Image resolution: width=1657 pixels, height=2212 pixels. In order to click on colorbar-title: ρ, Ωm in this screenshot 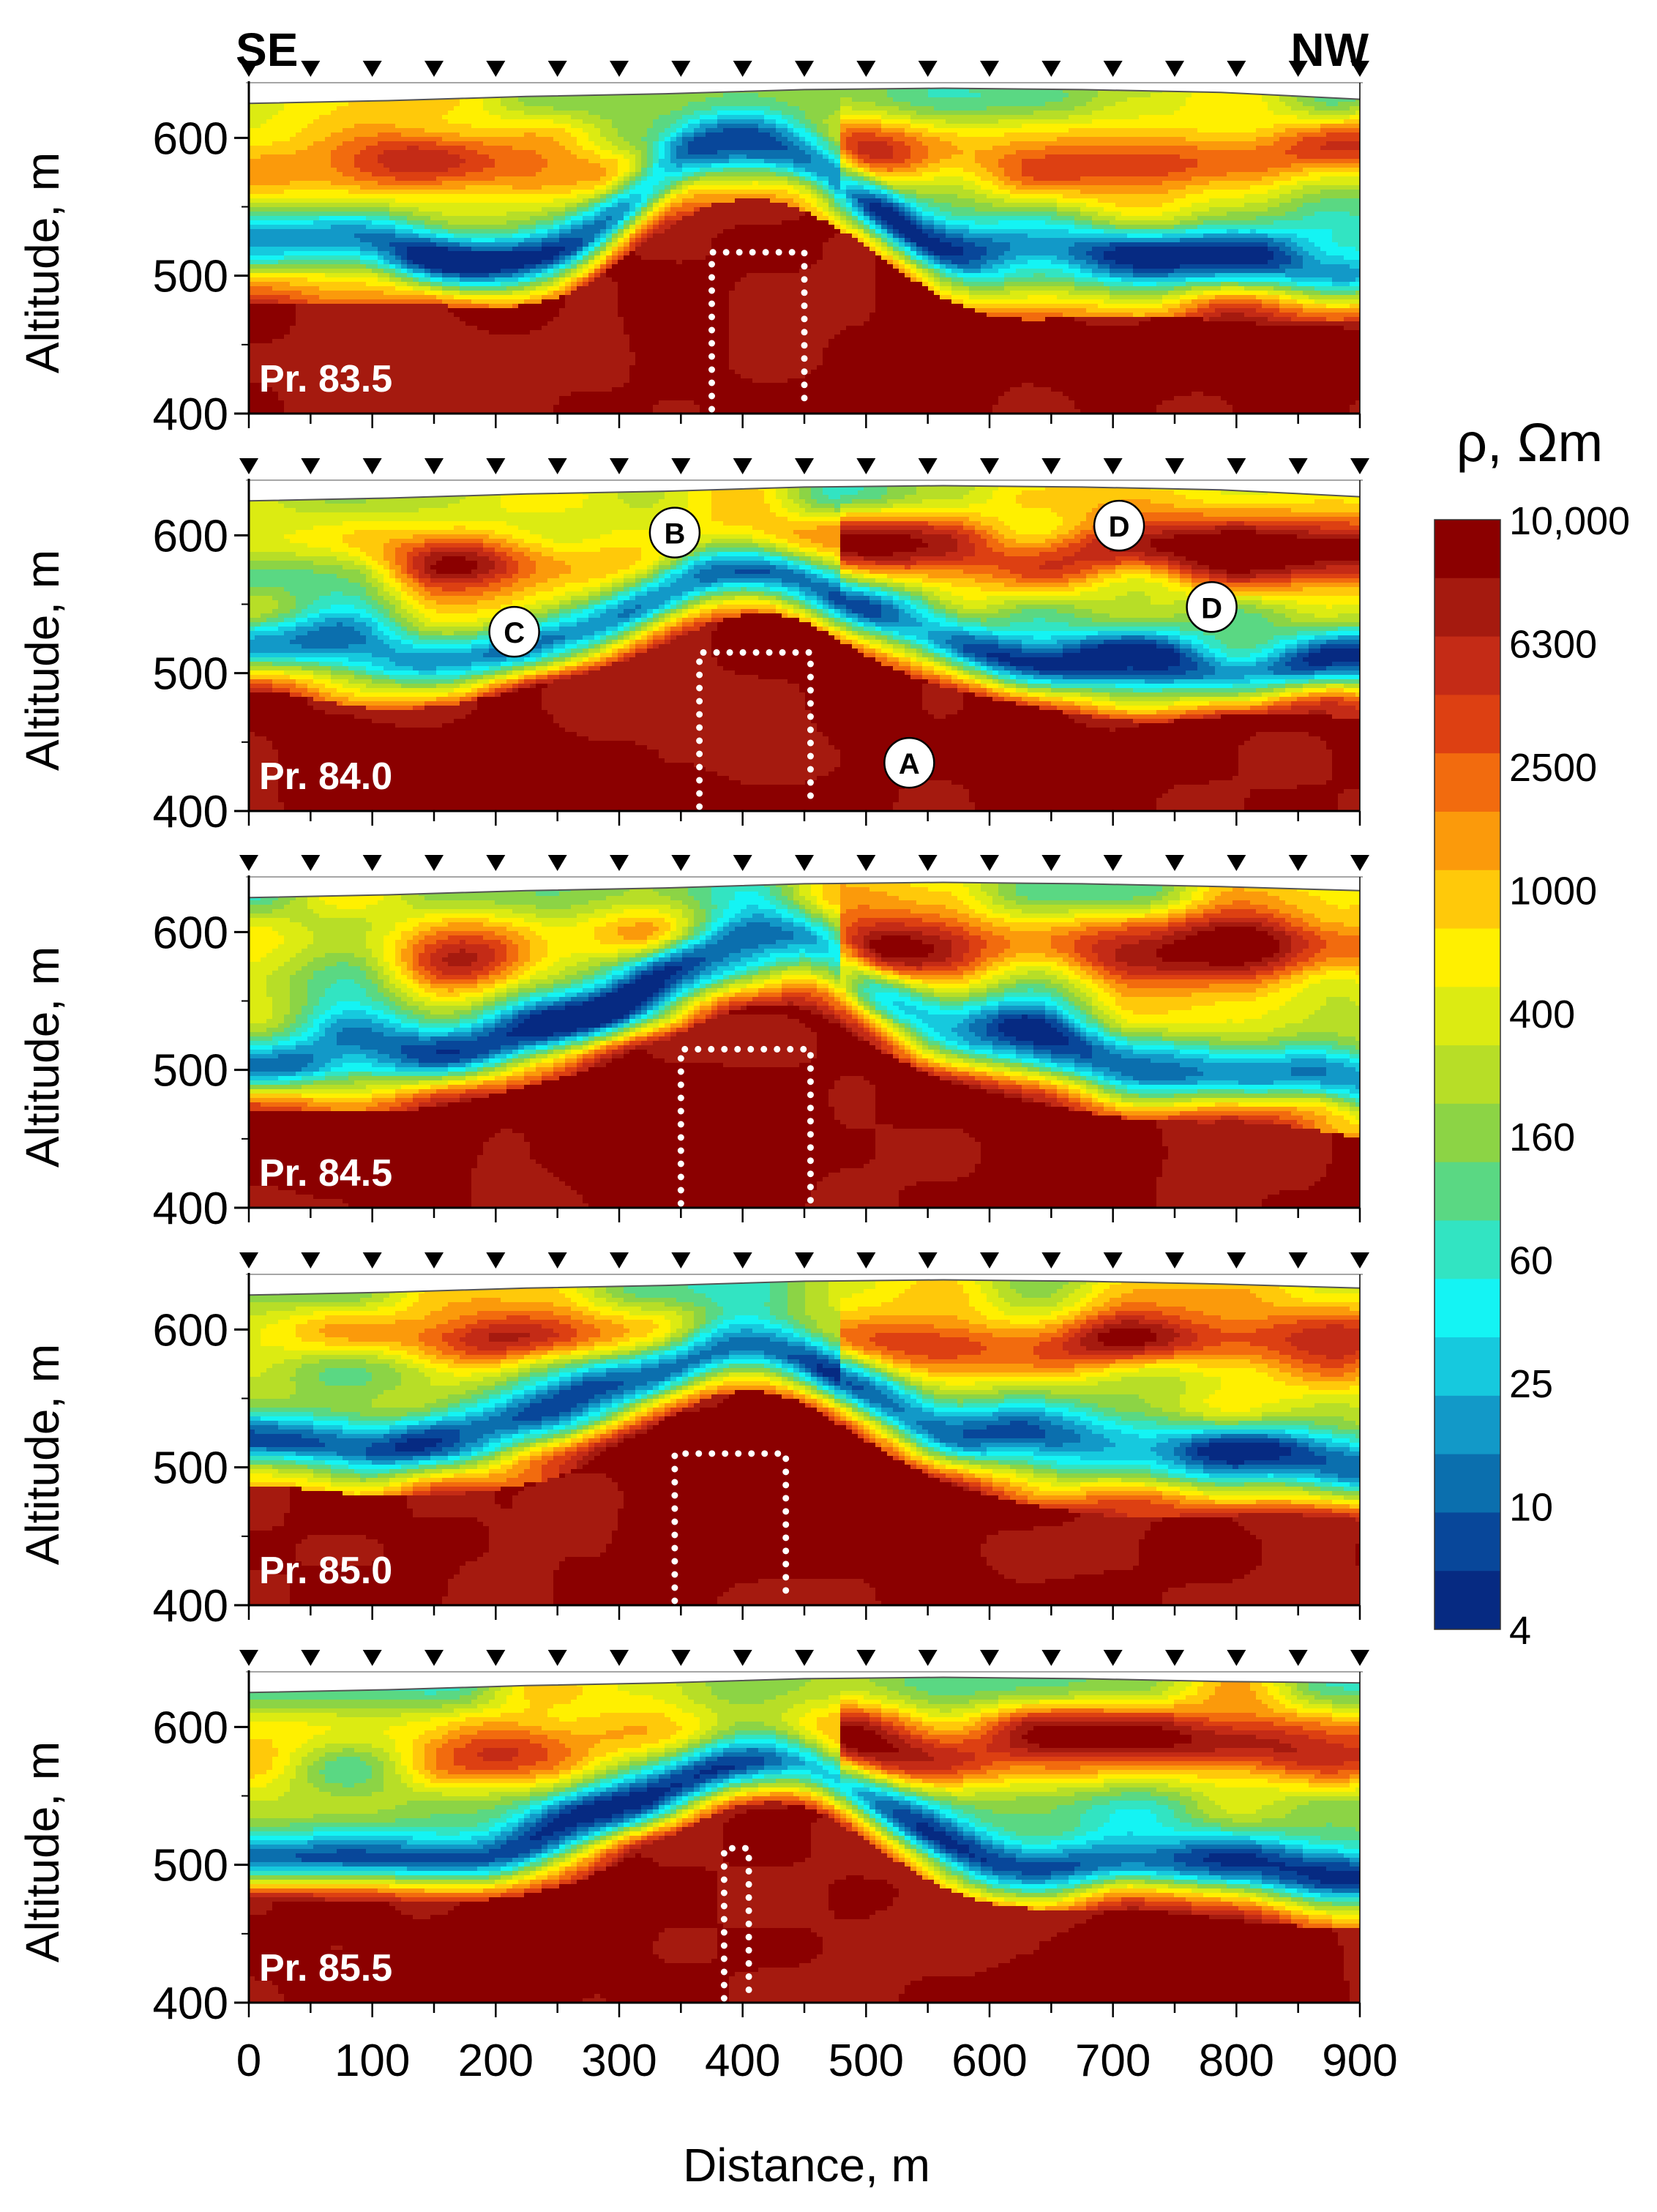, I will do `click(1529, 443)`.